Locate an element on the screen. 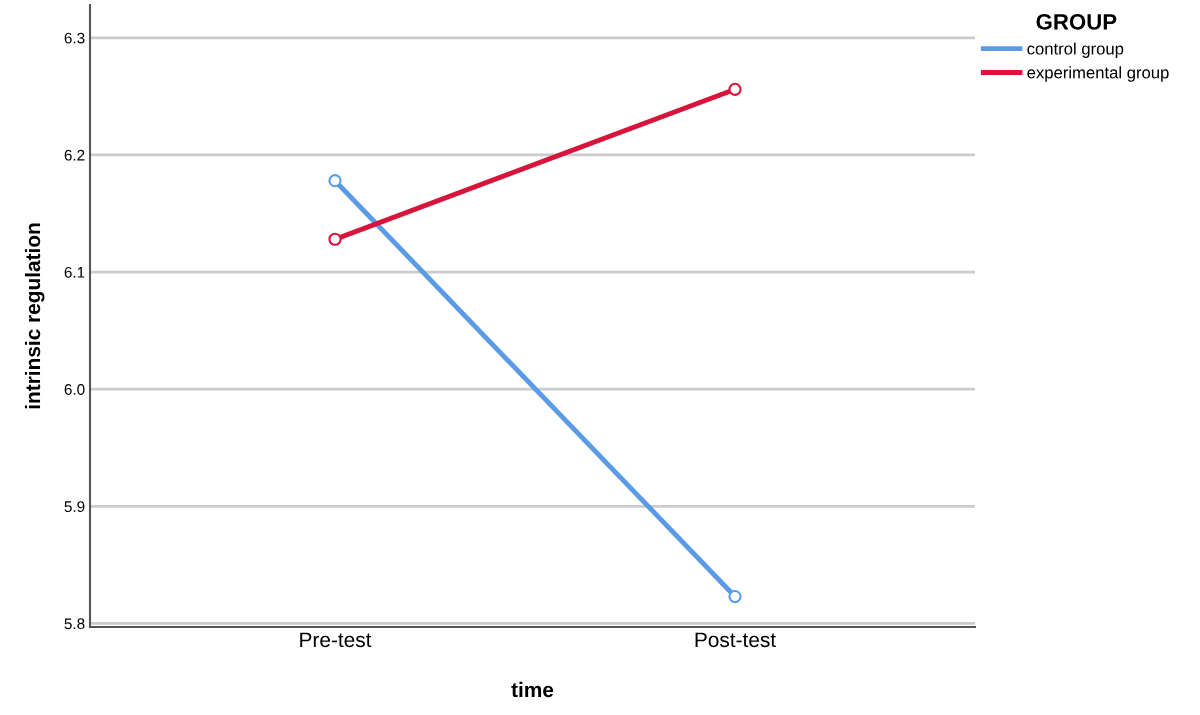 The height and width of the screenshot is (715, 1200). y-tick-label: 6.3 is located at coordinates (74, 38).